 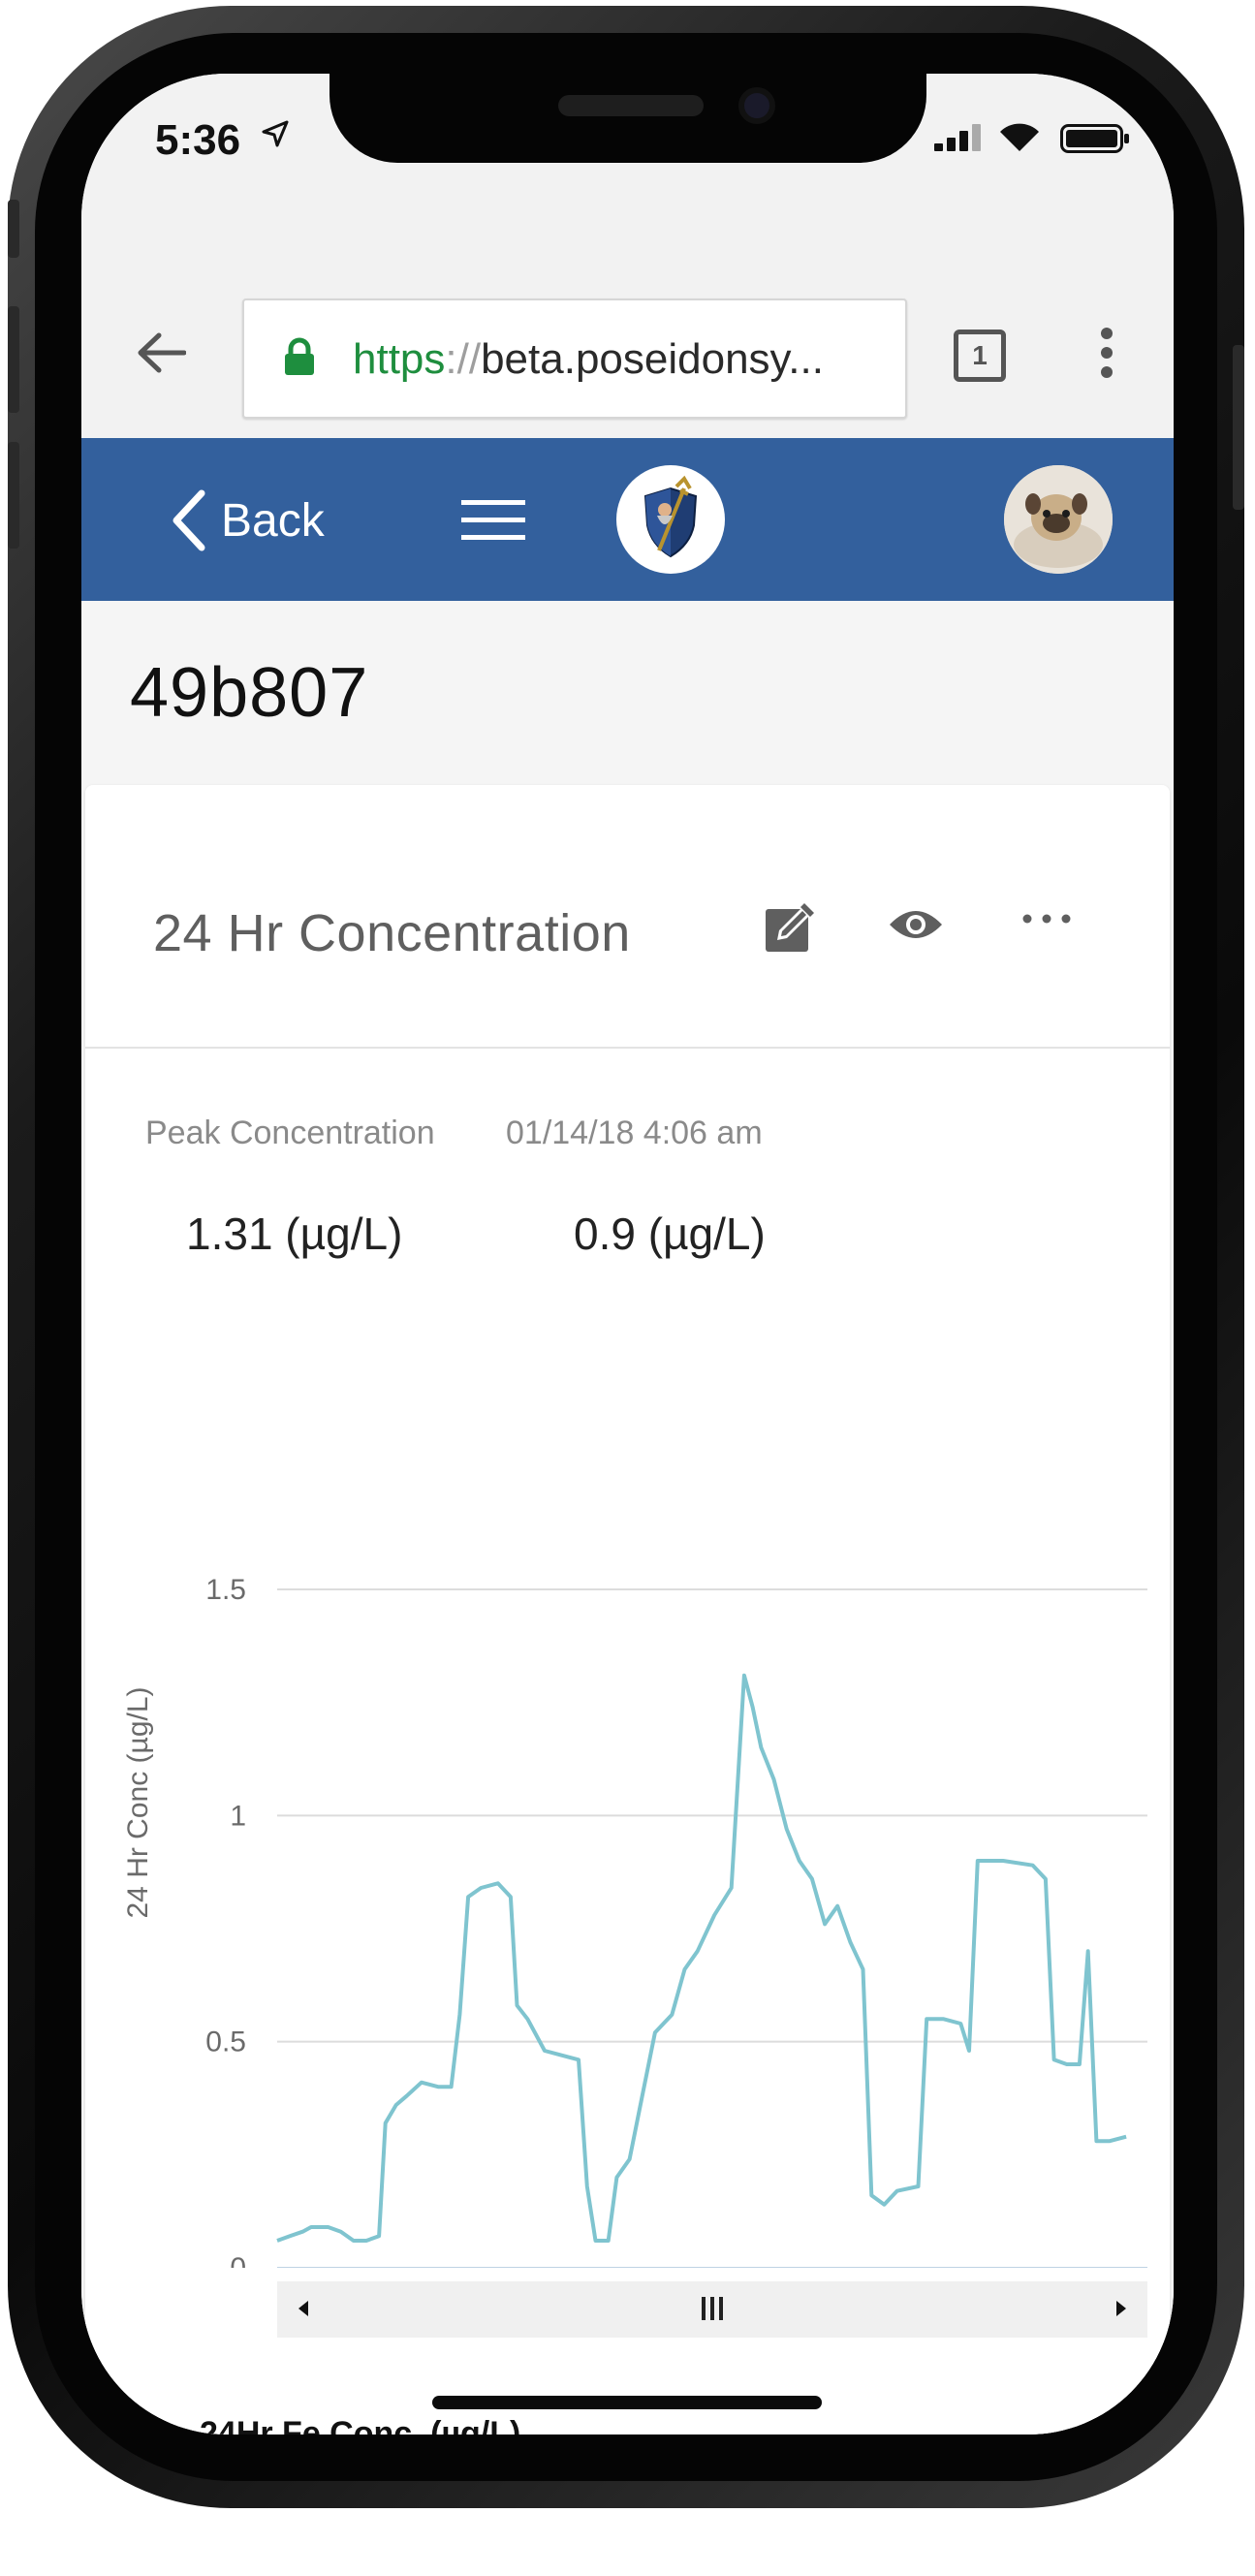 What do you see at coordinates (13, 359) in the screenshot?
I see `volume-up-button` at bounding box center [13, 359].